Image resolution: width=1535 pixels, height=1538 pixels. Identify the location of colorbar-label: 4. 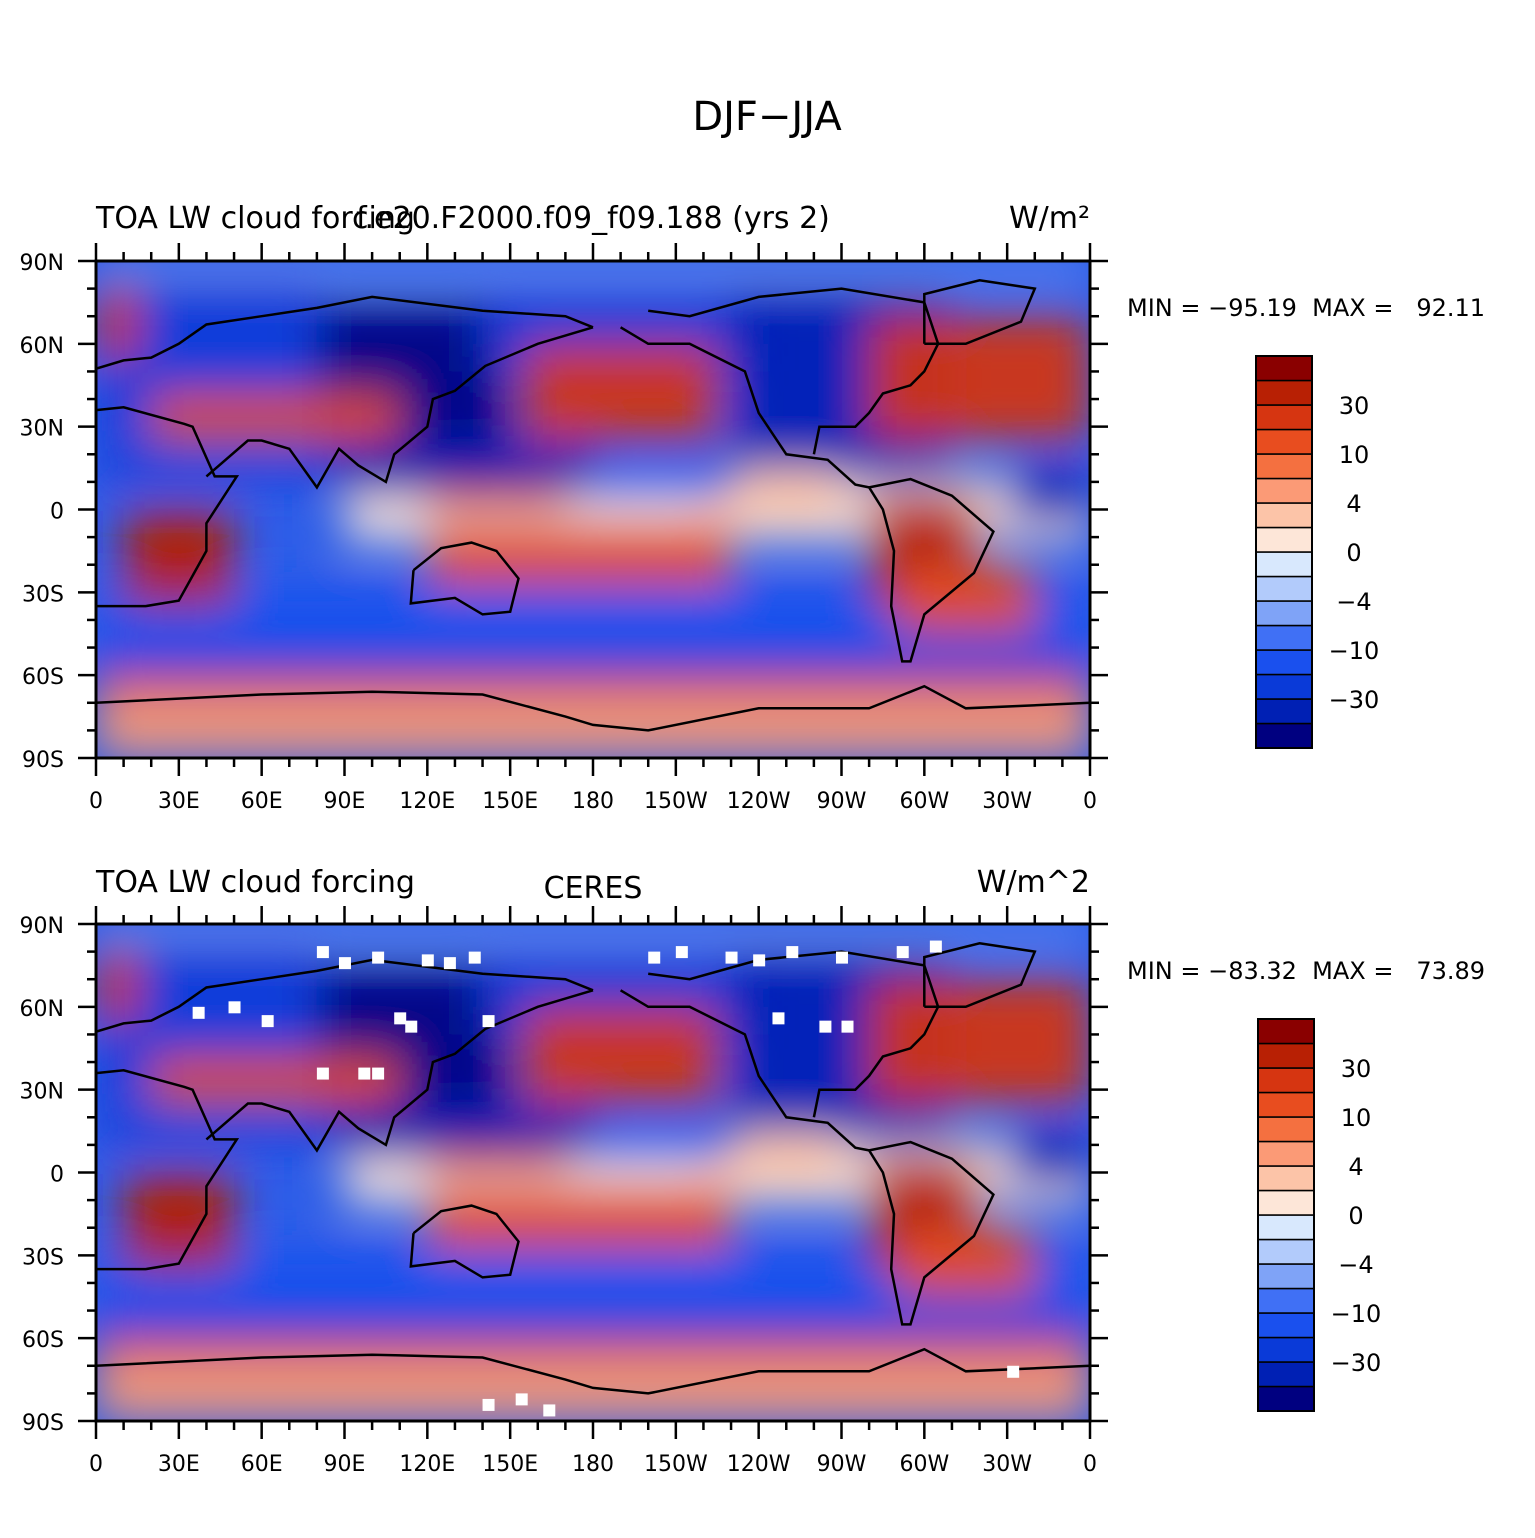
(1355, 1167).